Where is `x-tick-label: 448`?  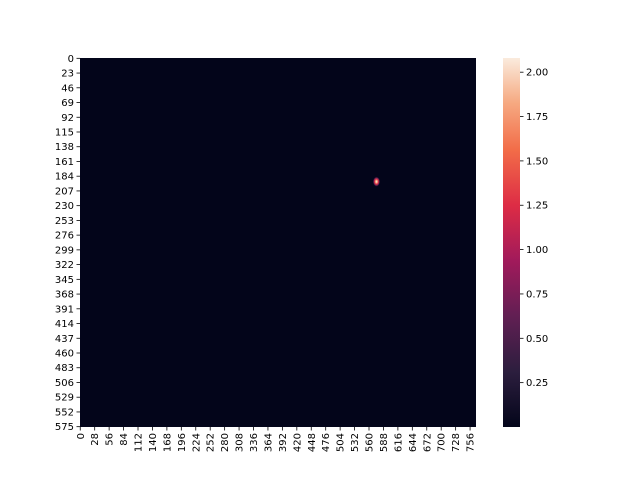
x-tick-label: 448 is located at coordinates (312, 442).